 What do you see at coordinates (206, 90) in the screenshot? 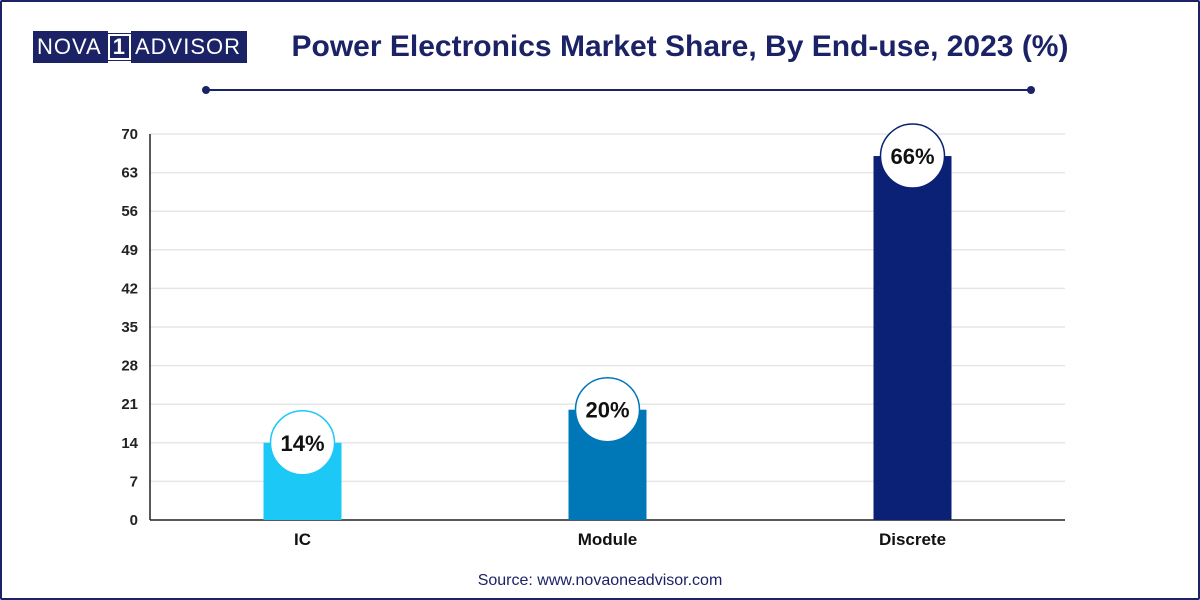
I see `title-underline-dot-left` at bounding box center [206, 90].